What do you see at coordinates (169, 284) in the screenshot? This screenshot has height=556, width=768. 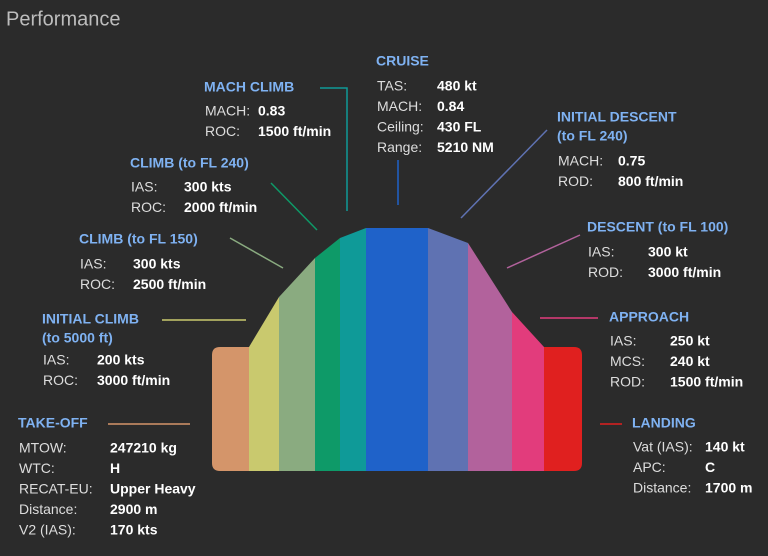 I see `field-value: 2500 ft/min` at bounding box center [169, 284].